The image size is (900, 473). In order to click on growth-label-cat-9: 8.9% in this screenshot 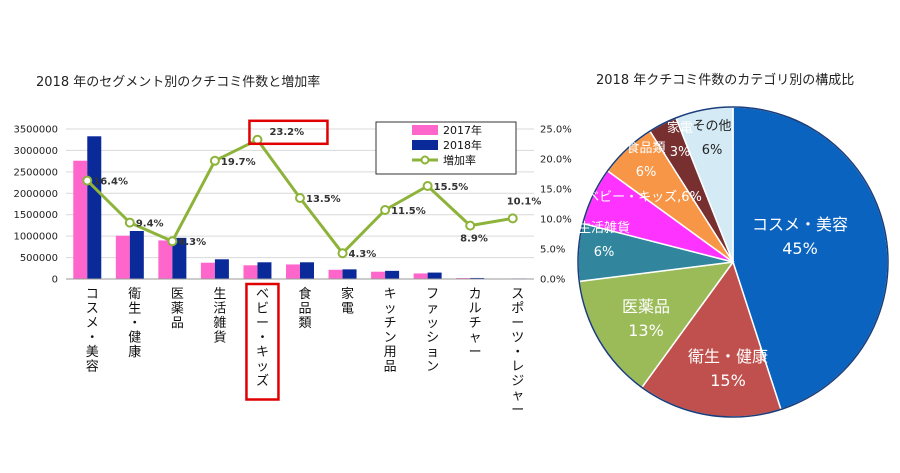, I will do `click(474, 239)`.